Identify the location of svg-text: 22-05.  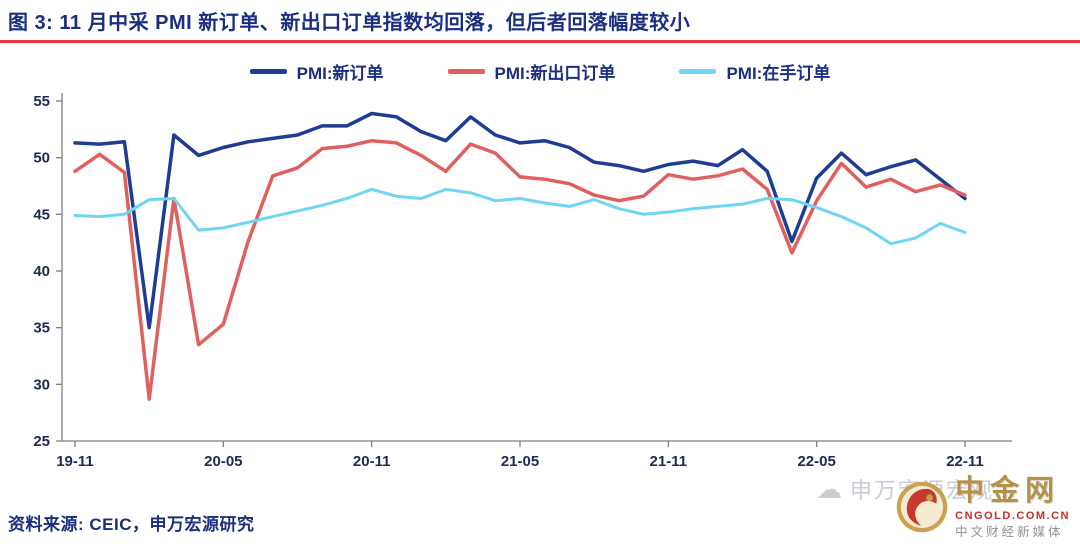
(816, 461).